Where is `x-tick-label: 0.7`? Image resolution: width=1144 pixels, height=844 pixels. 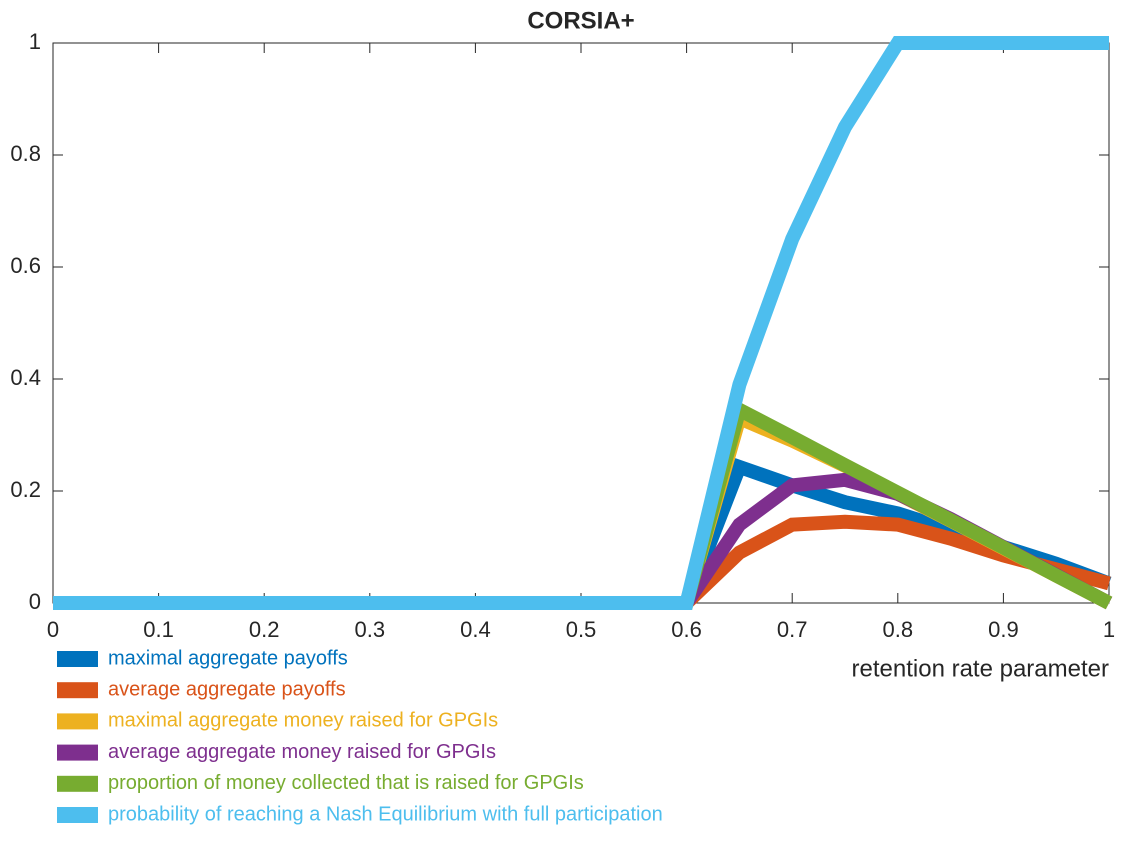 x-tick-label: 0.7 is located at coordinates (792, 629).